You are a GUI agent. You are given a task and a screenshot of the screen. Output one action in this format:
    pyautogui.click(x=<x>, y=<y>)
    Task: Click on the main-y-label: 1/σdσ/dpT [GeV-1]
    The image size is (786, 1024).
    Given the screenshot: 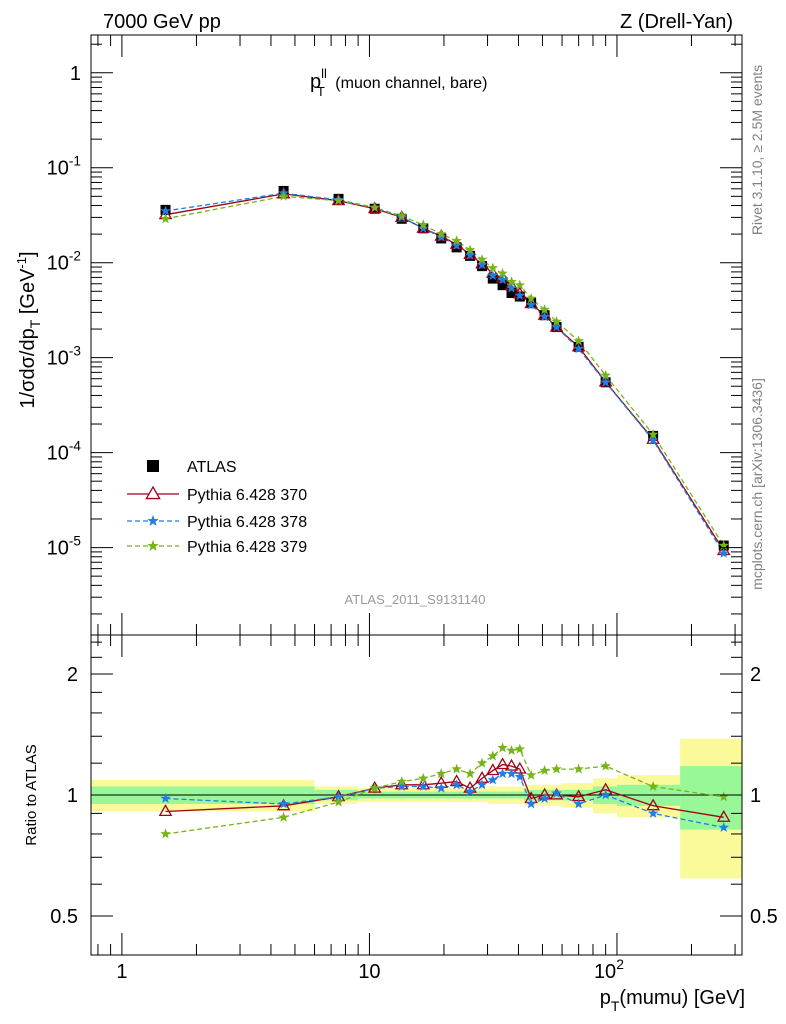 What is the action you would take?
    pyautogui.click(x=28, y=329)
    